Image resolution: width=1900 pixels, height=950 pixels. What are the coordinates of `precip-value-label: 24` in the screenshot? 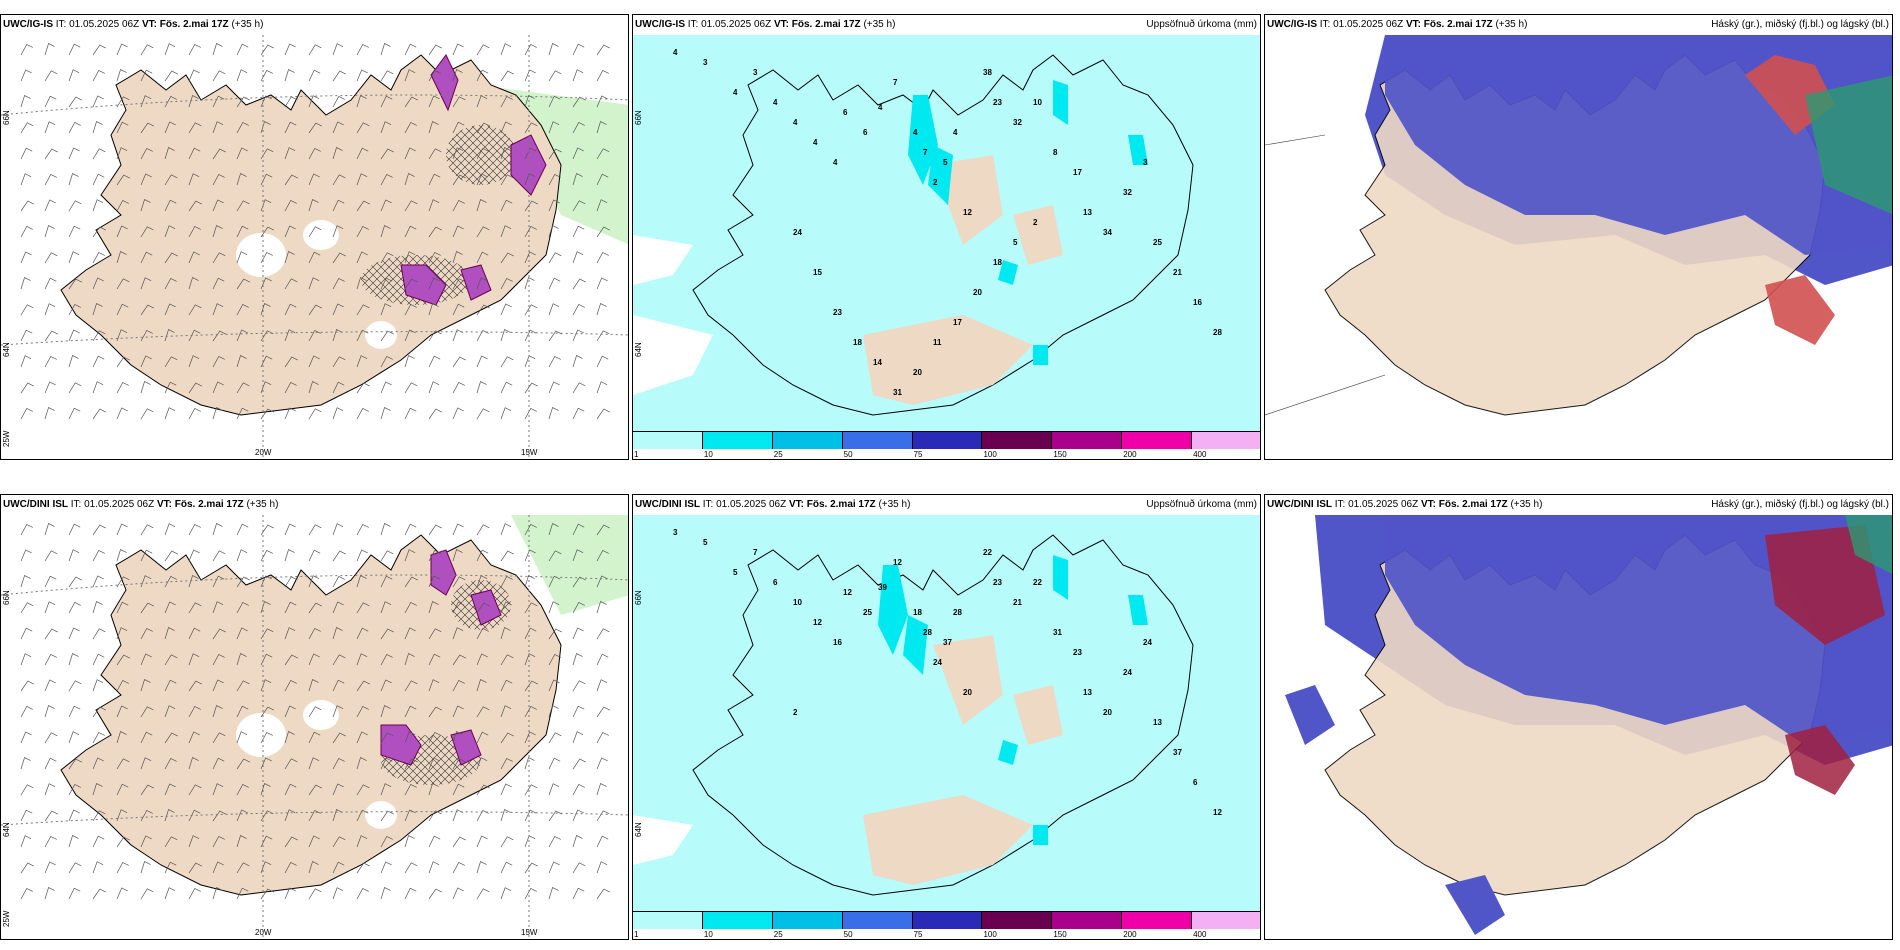 It's located at (937, 662).